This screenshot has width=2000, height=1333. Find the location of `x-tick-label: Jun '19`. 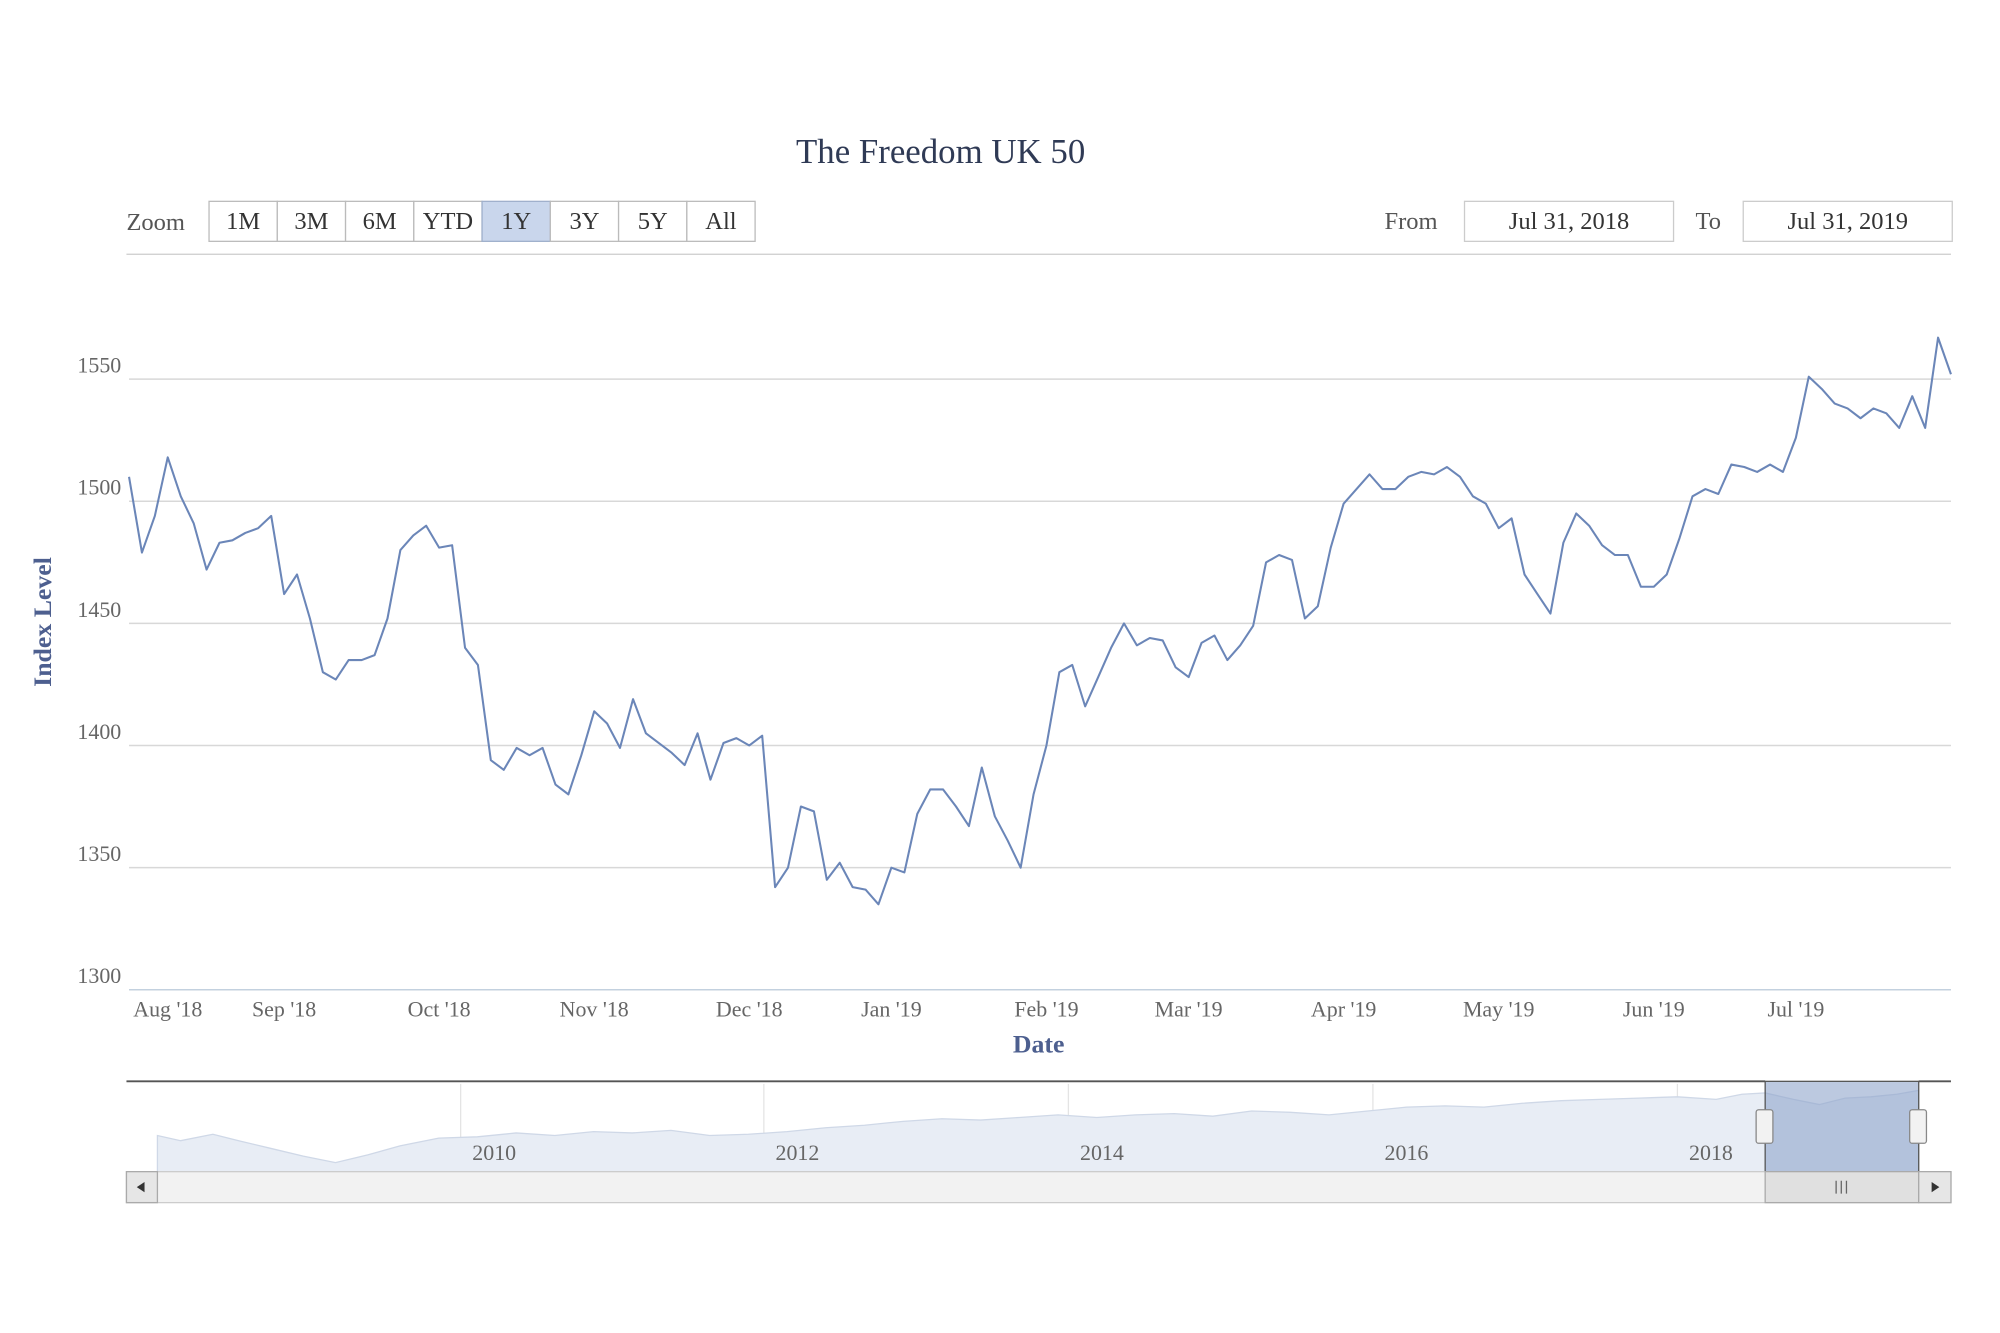

x-tick-label: Jun '19 is located at coordinates (1654, 1009).